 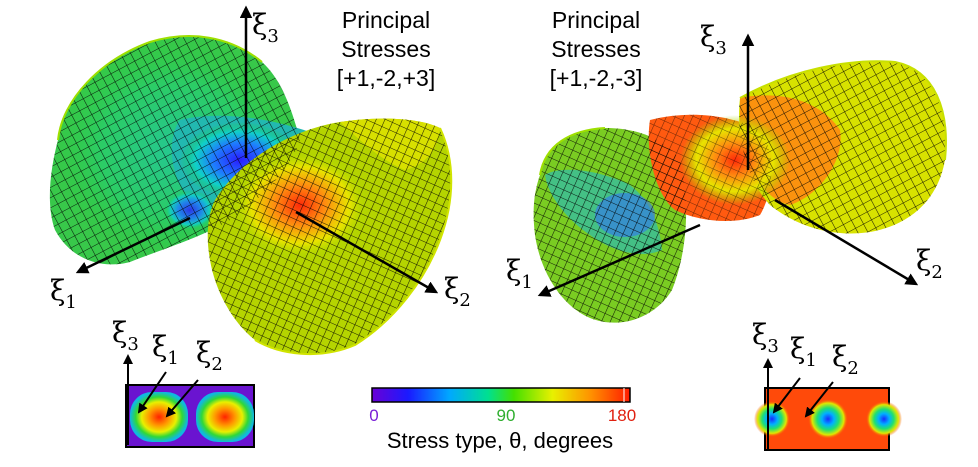 I want to click on left-title-line-2: Stresses, so click(x=386, y=49).